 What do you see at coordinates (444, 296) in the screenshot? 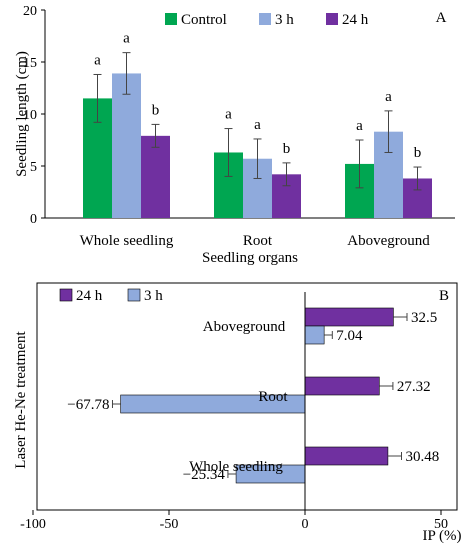
I see `panel-b-label: B` at bounding box center [444, 296].